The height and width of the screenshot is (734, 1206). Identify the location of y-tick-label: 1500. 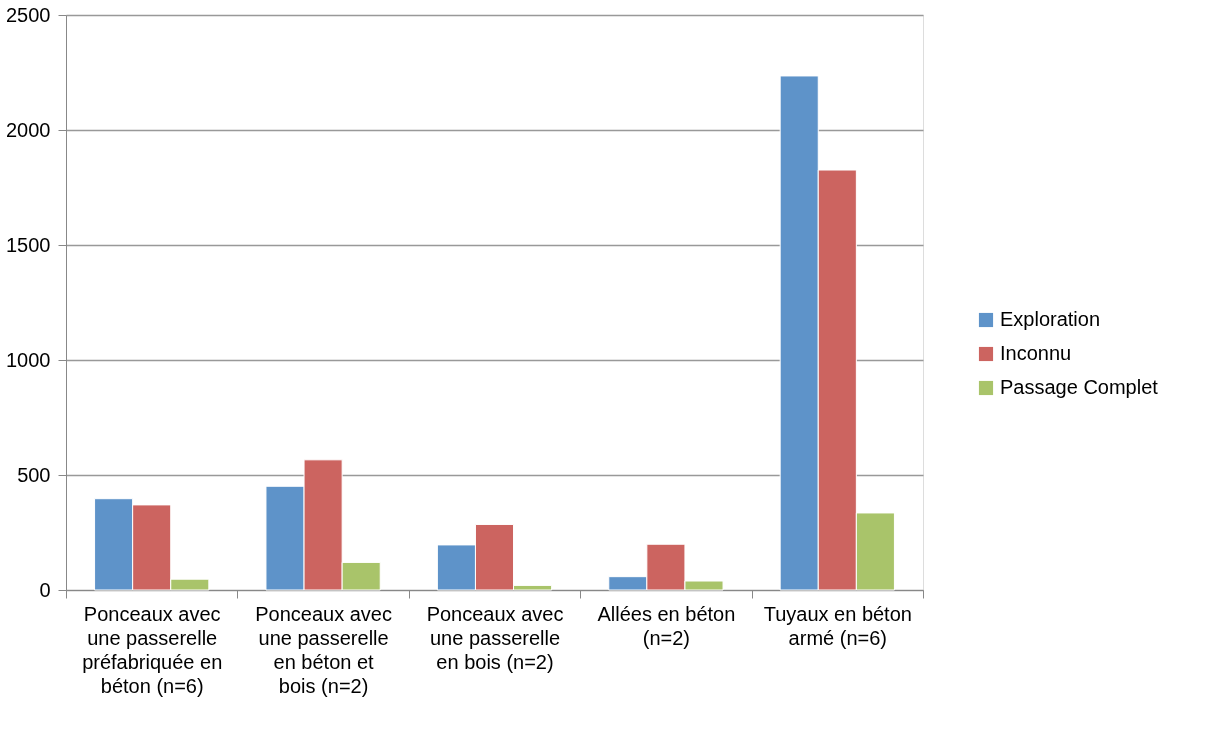
(28, 244).